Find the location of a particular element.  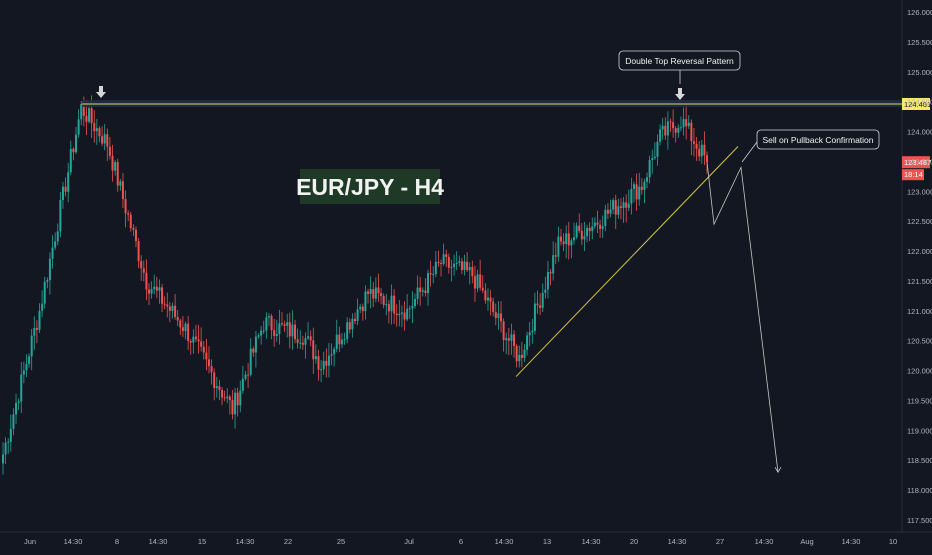

arrow-head is located at coordinates (680, 97).